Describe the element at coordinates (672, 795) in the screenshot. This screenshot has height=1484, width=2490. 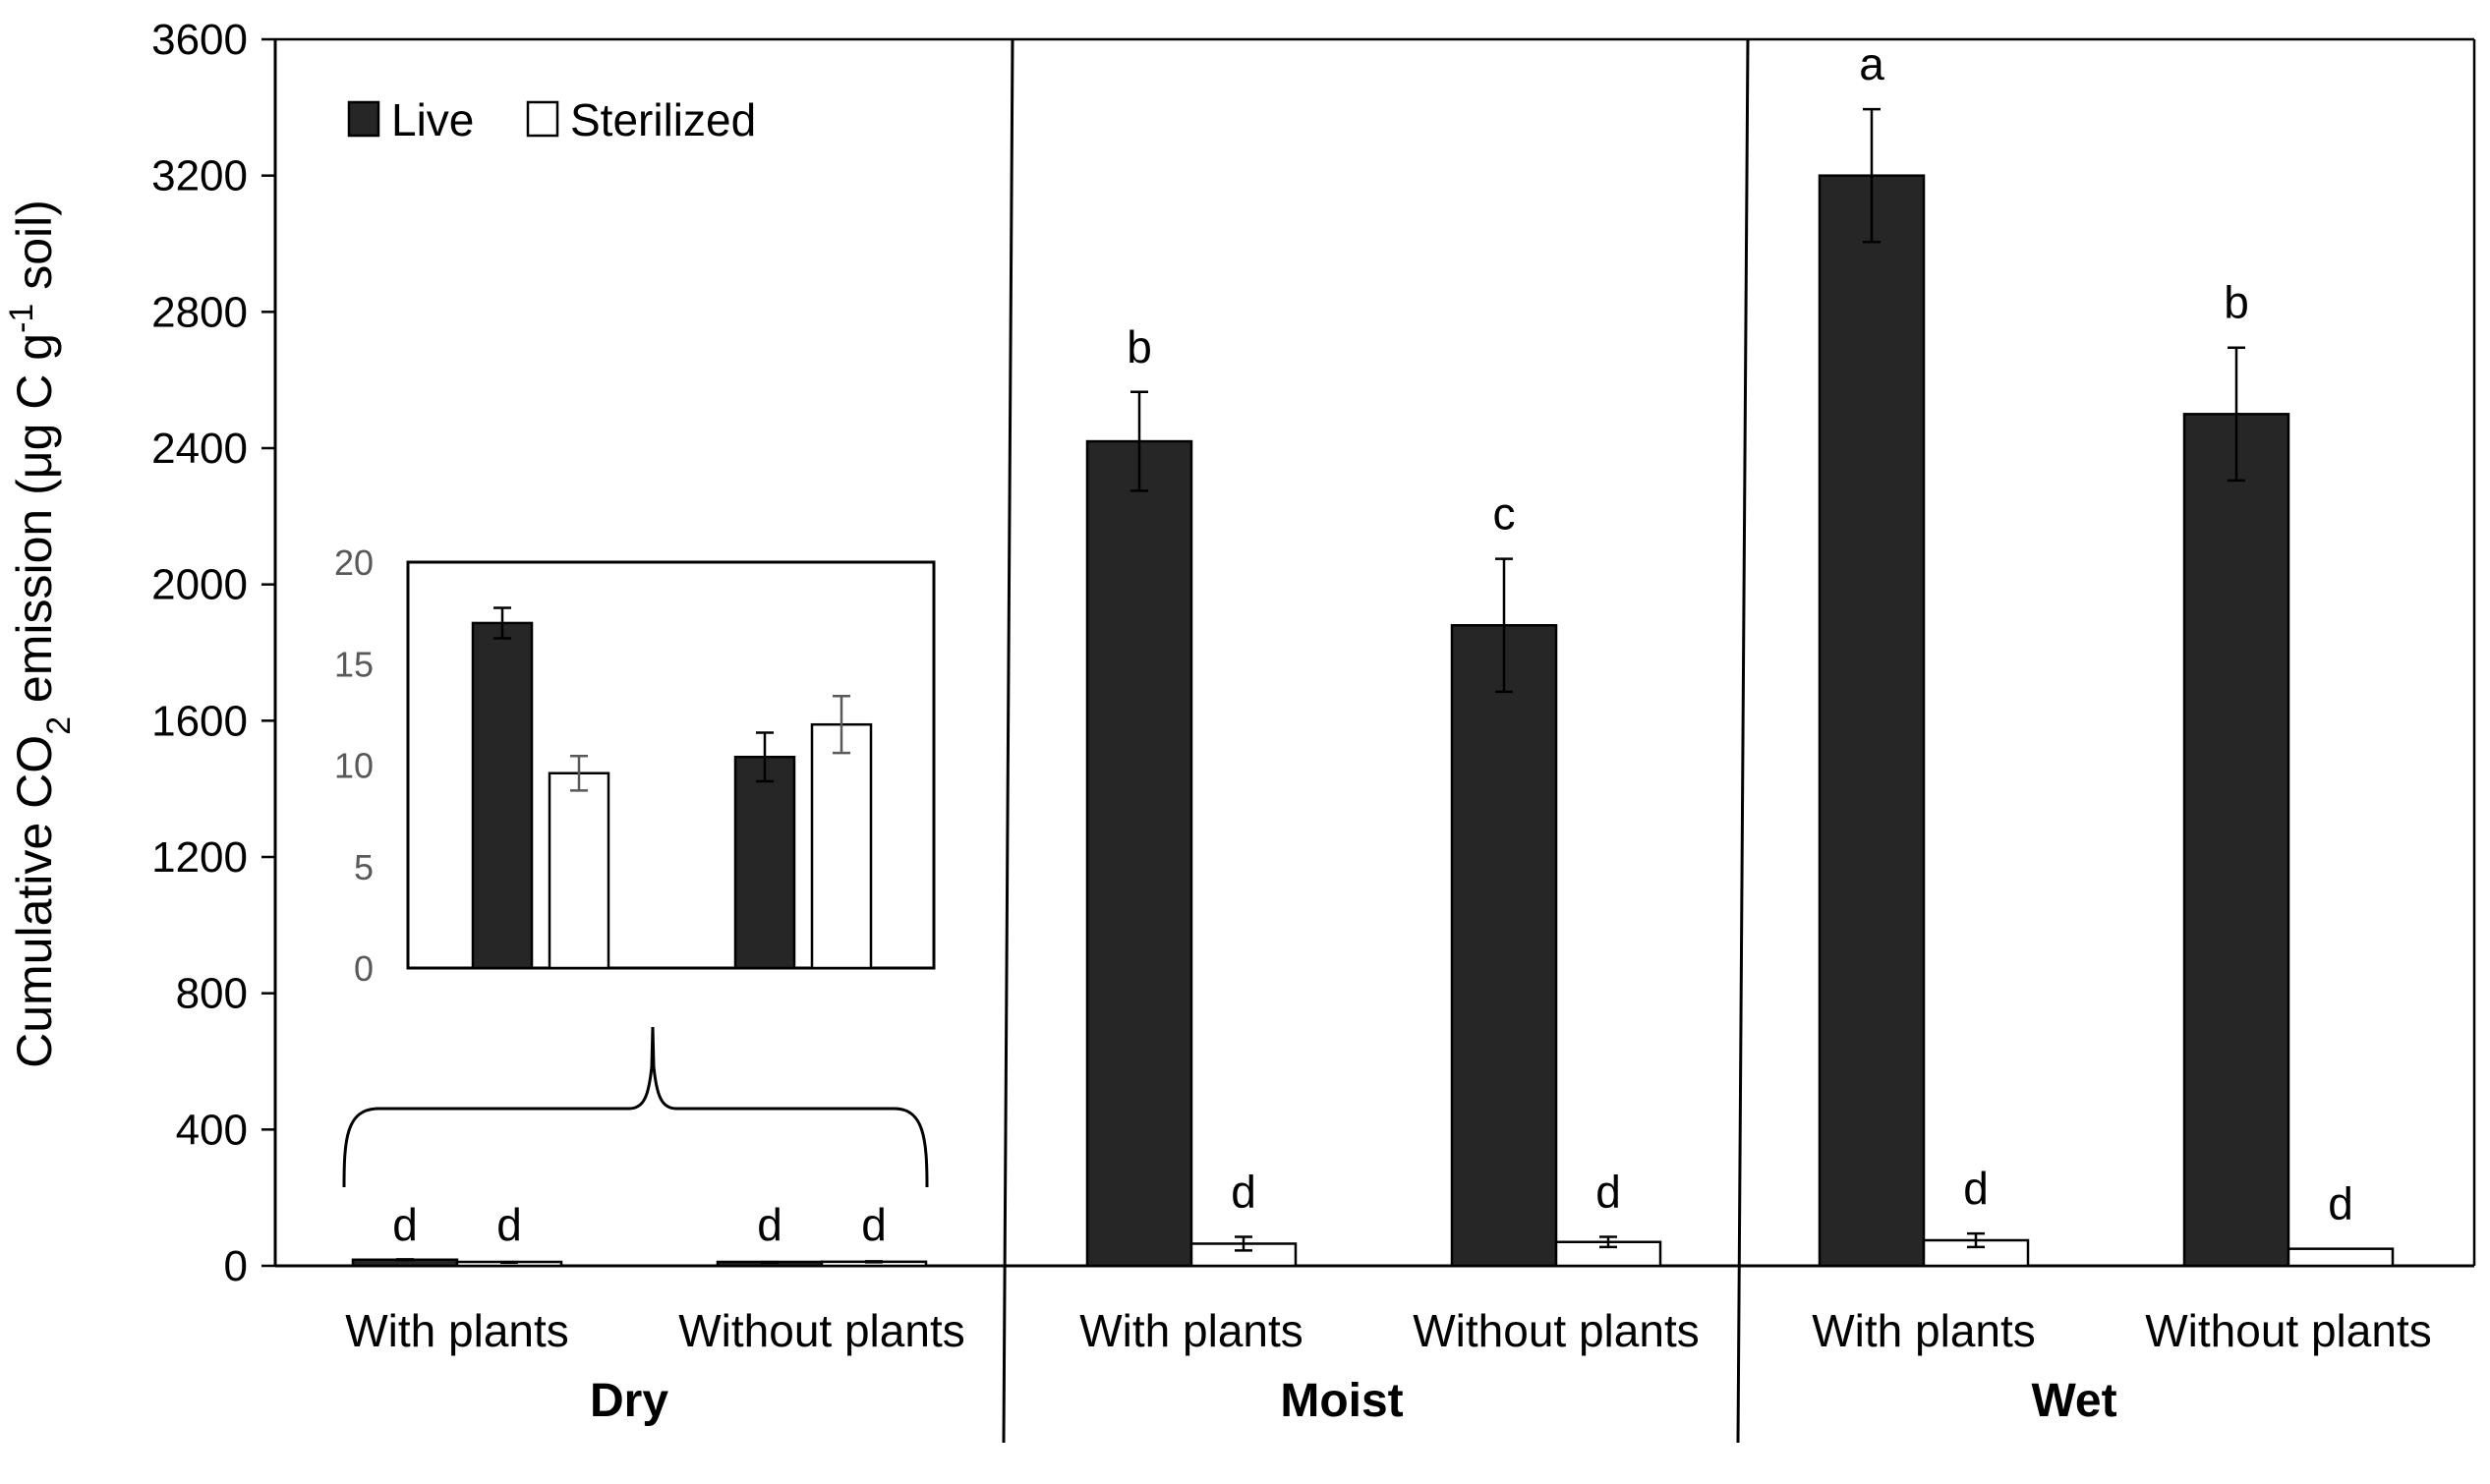
I see `inset-bars` at that location.